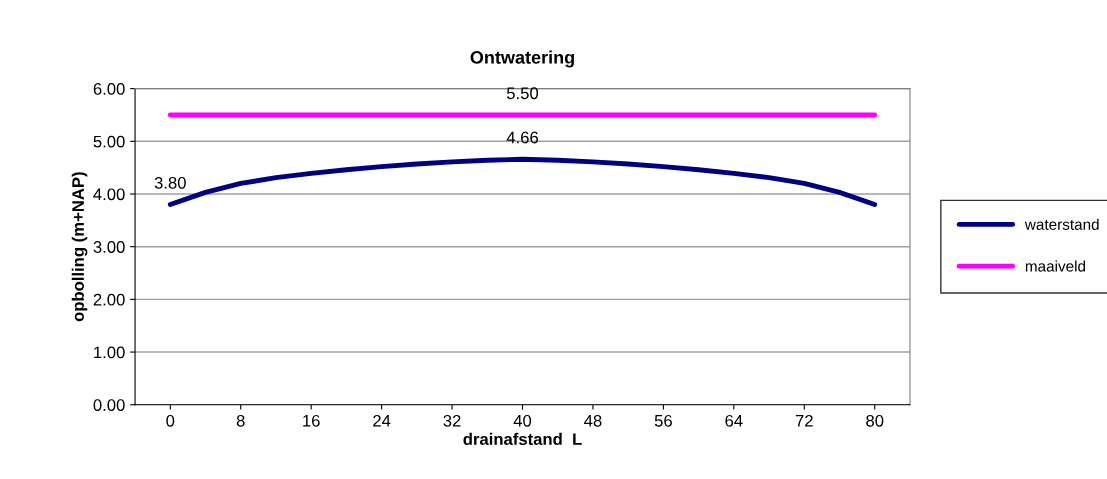  I want to click on x-tick-label: 56, so click(663, 420).